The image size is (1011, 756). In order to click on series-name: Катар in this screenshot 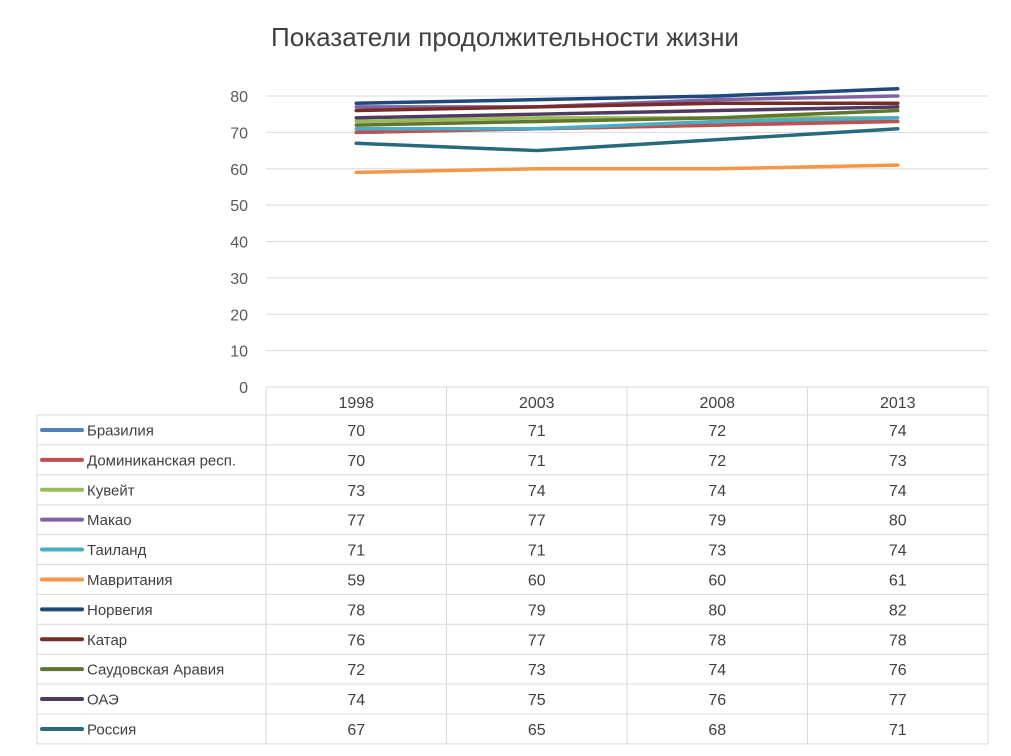, I will do `click(107, 640)`.